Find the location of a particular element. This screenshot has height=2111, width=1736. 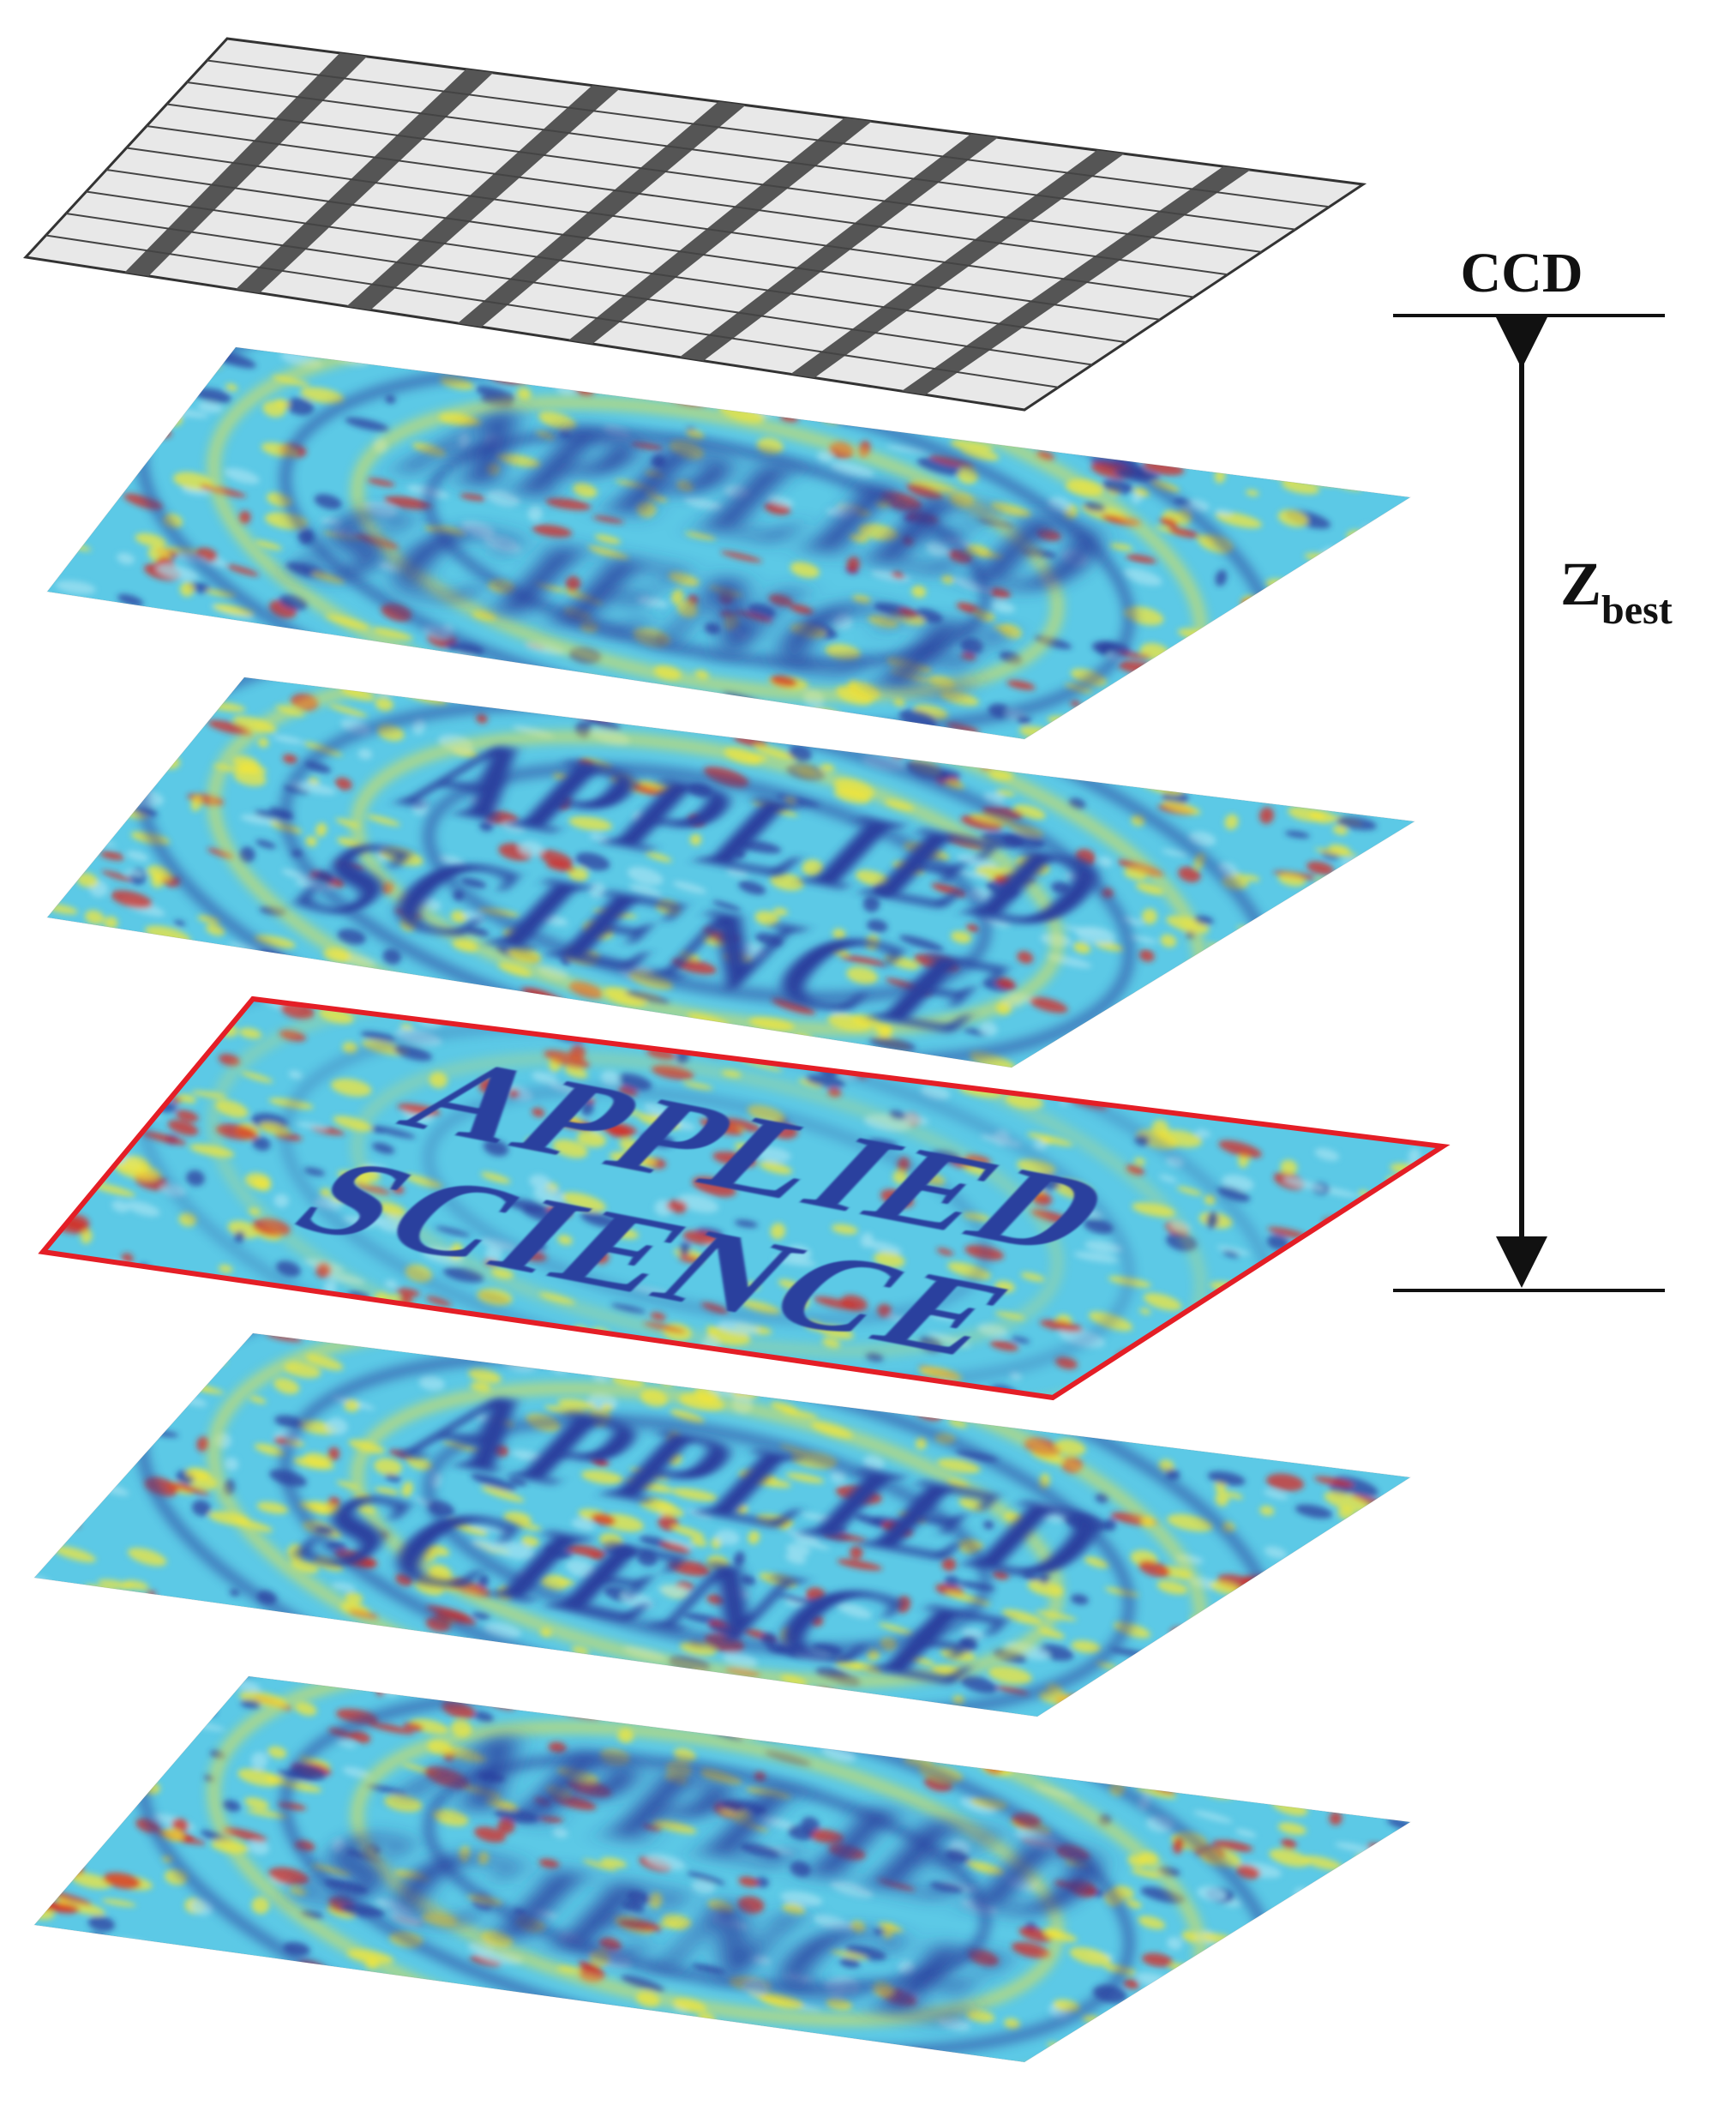

zbest-subscript: best is located at coordinates (1637, 610).